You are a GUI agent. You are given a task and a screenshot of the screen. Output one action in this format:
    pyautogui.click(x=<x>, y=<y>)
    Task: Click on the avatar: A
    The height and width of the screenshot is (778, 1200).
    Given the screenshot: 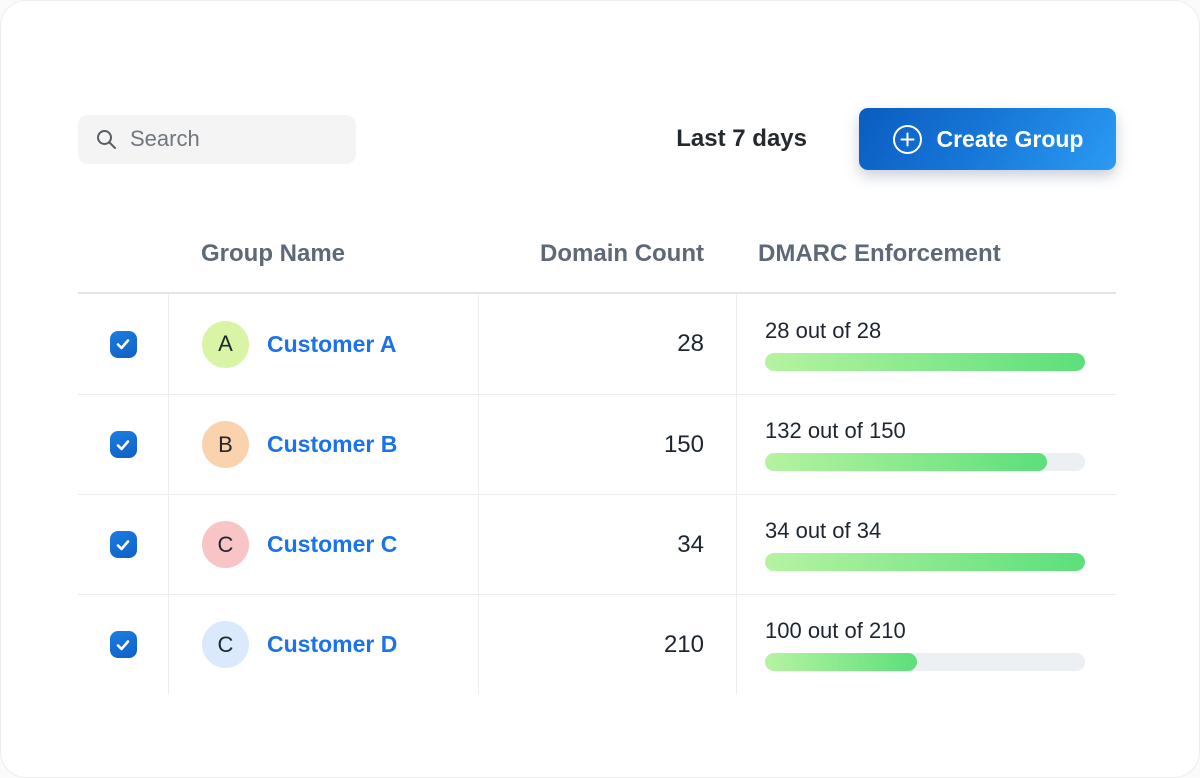 What is the action you would take?
    pyautogui.click(x=225, y=344)
    